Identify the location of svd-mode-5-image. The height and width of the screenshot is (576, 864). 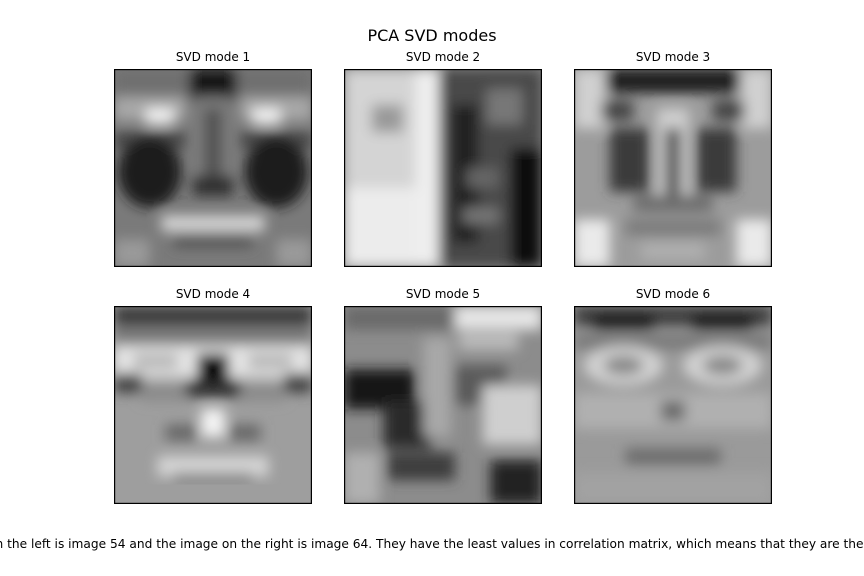
(443, 405).